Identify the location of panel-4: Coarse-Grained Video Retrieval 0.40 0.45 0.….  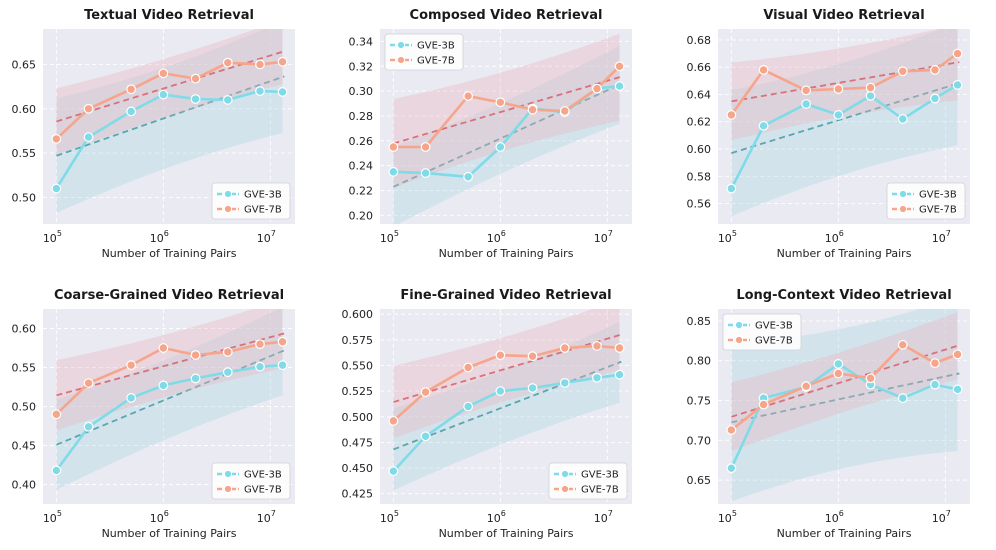
(153, 414).